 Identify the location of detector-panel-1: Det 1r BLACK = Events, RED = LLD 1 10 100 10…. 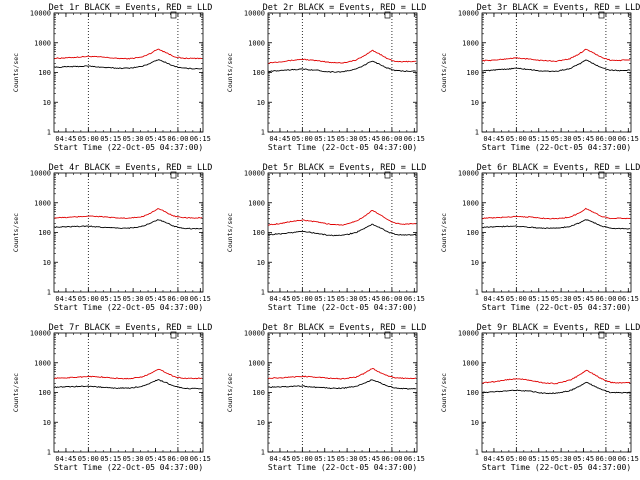
(112, 77).